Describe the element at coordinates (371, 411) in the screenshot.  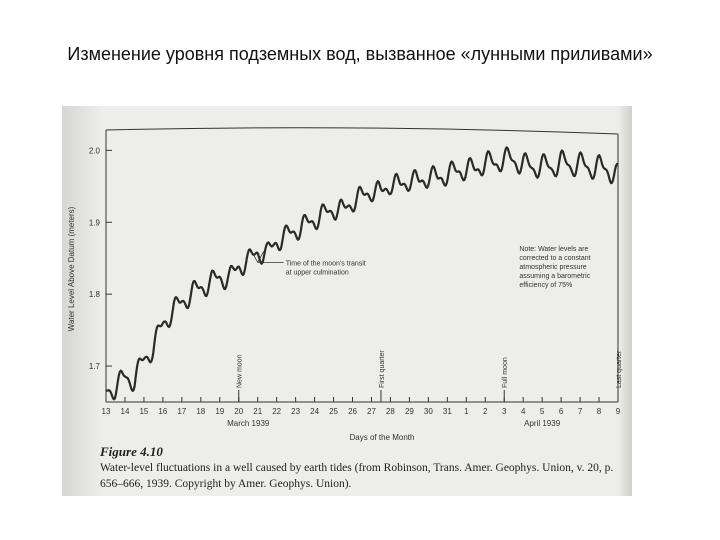
I see `x-tick-label: 27` at that location.